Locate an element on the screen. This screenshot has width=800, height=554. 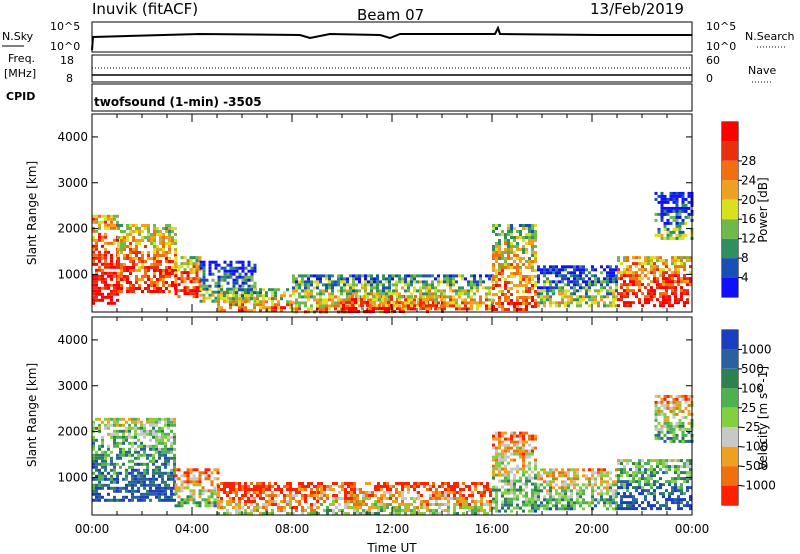
power-colorbar-cell is located at coordinates (730, 132).